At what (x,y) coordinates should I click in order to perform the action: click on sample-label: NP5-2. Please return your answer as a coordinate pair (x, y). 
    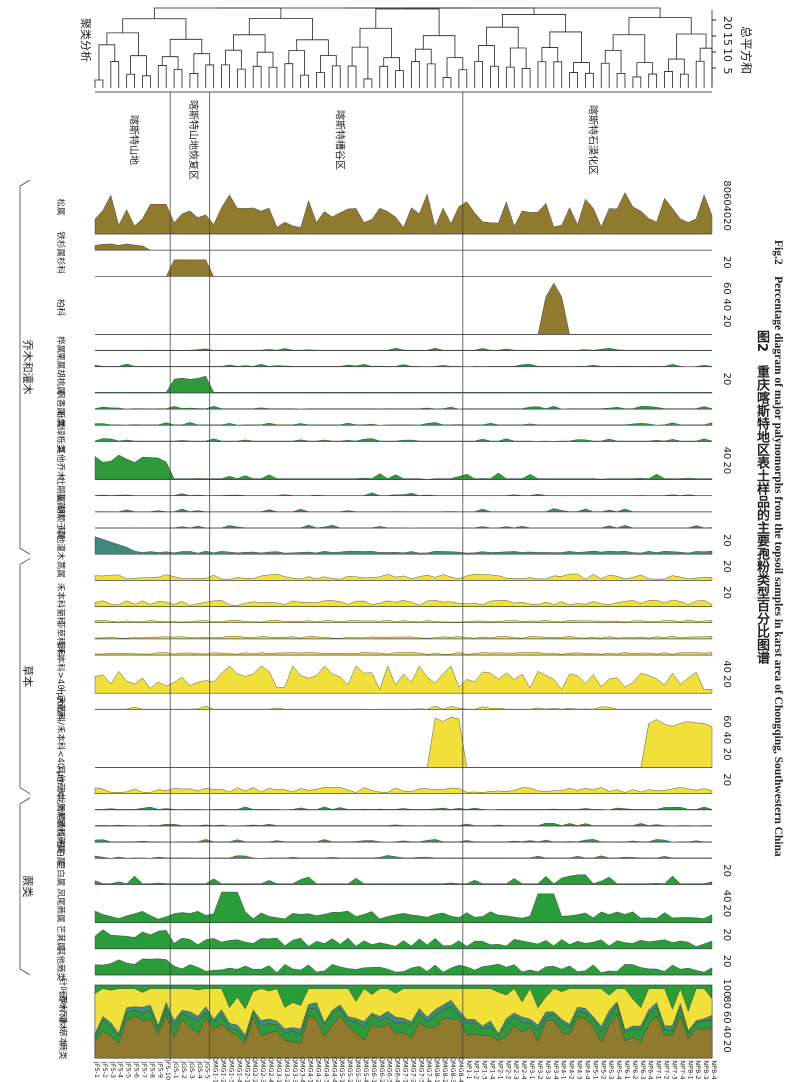
    Looking at the image, I should click on (603, 1069).